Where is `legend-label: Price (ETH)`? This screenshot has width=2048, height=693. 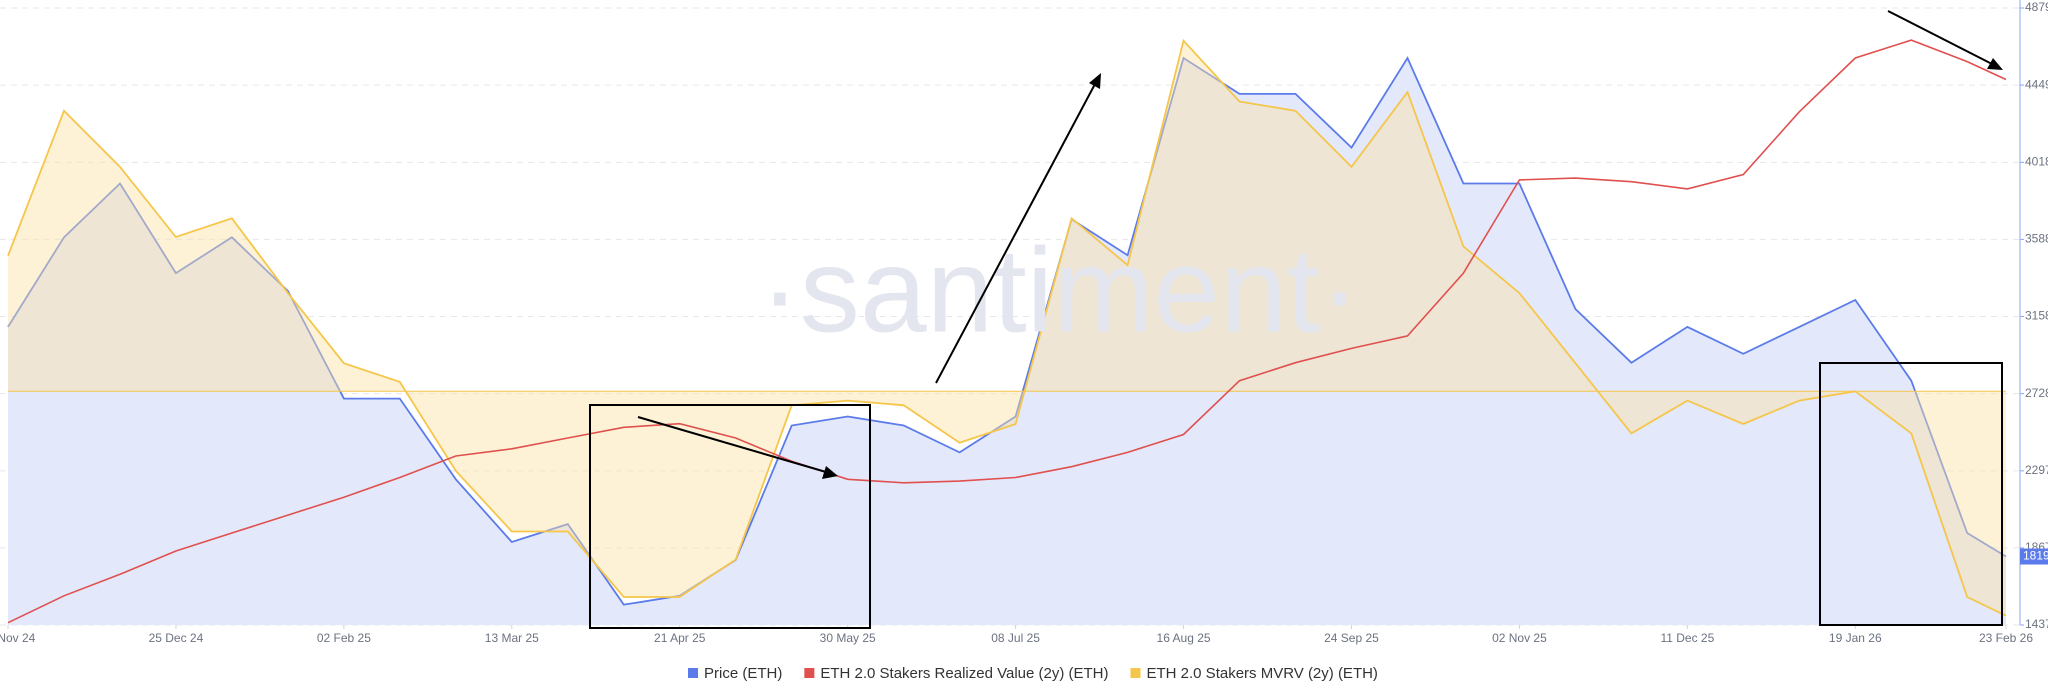 legend-label: Price (ETH) is located at coordinates (743, 673).